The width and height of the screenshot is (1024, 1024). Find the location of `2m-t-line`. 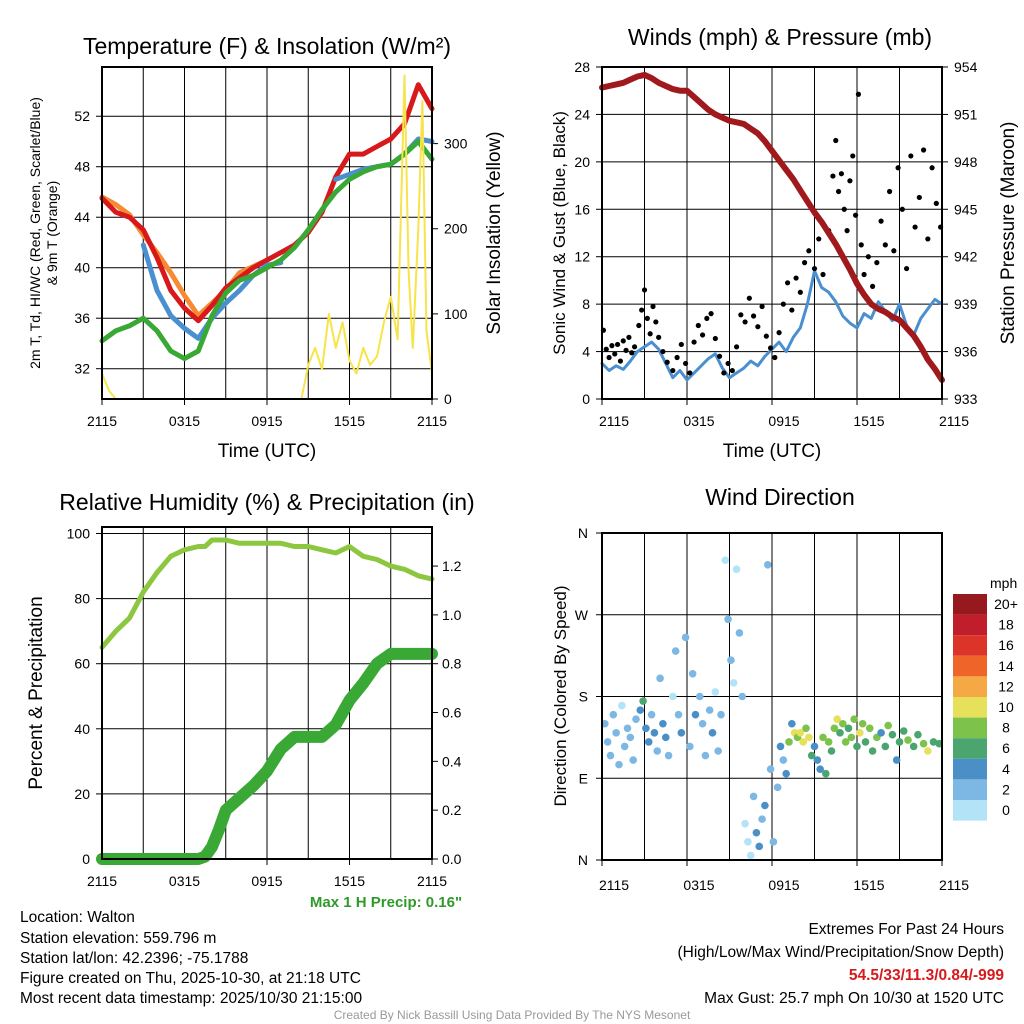

2m-t-line is located at coordinates (267, 203).